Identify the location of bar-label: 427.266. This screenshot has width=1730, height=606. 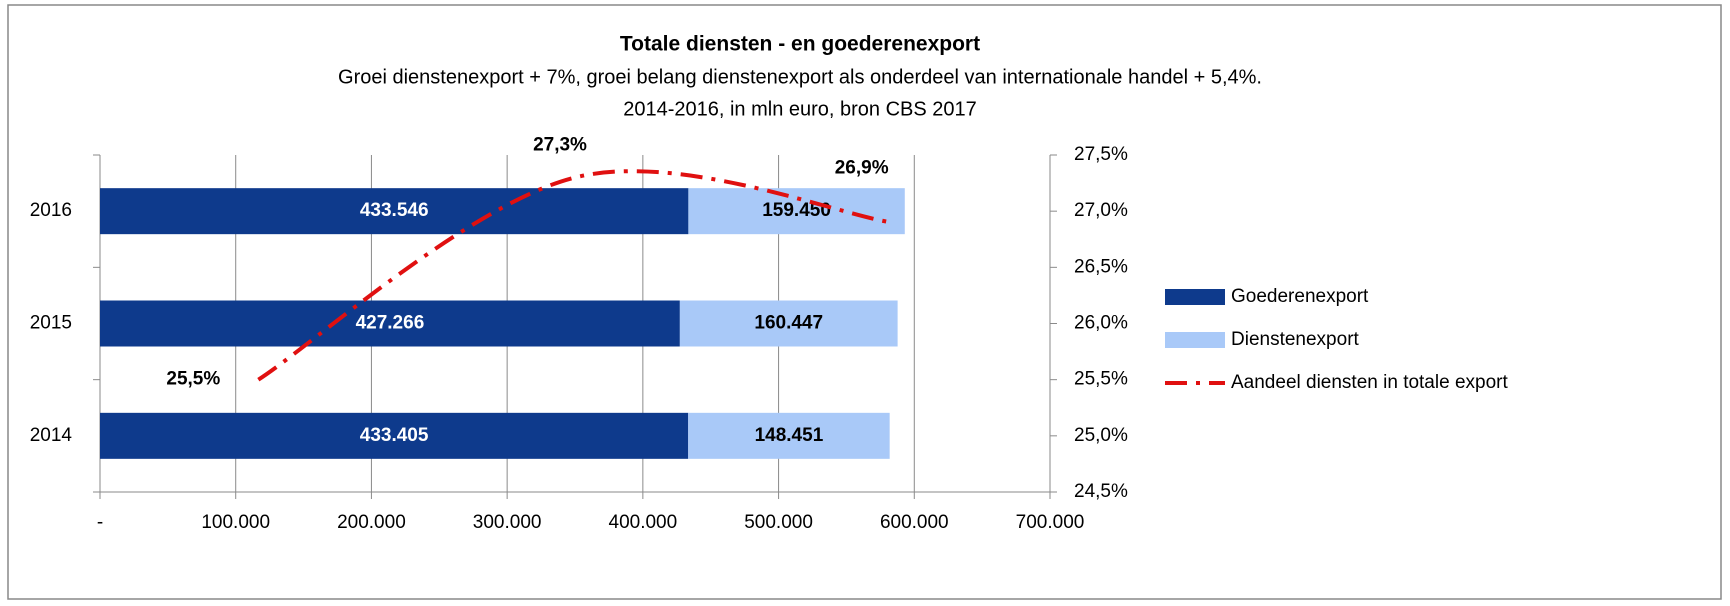
(390, 323).